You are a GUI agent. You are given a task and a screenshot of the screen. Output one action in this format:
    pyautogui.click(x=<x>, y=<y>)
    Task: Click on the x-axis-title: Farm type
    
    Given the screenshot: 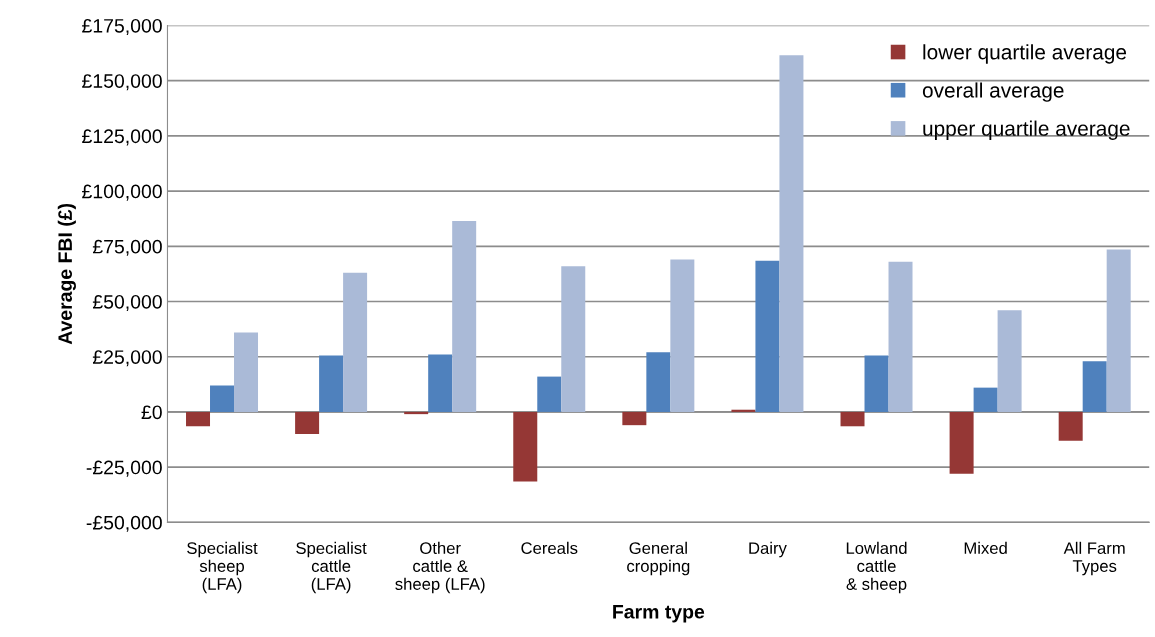 What is the action you would take?
    pyautogui.click(x=659, y=614)
    